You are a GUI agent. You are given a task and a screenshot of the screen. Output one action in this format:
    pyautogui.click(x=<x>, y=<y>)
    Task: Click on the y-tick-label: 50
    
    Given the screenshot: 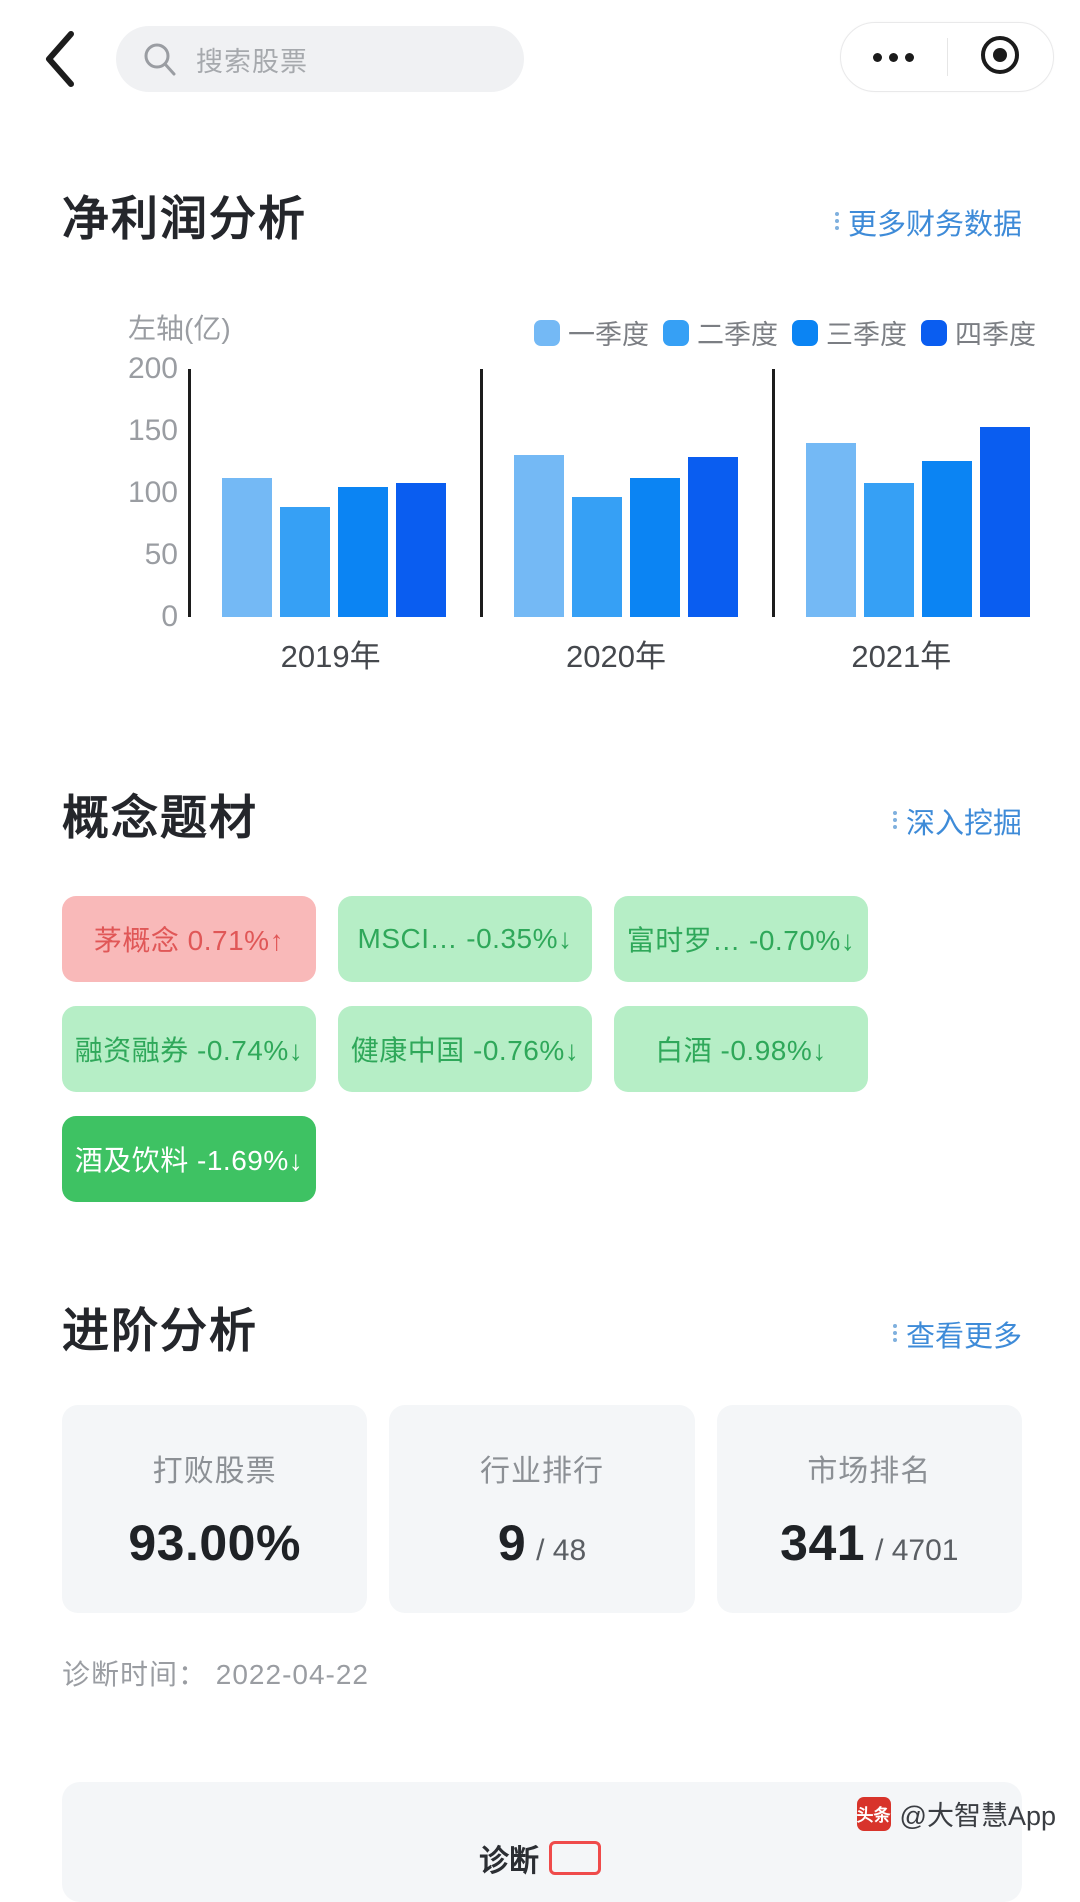 What is the action you would take?
    pyautogui.click(x=161, y=554)
    